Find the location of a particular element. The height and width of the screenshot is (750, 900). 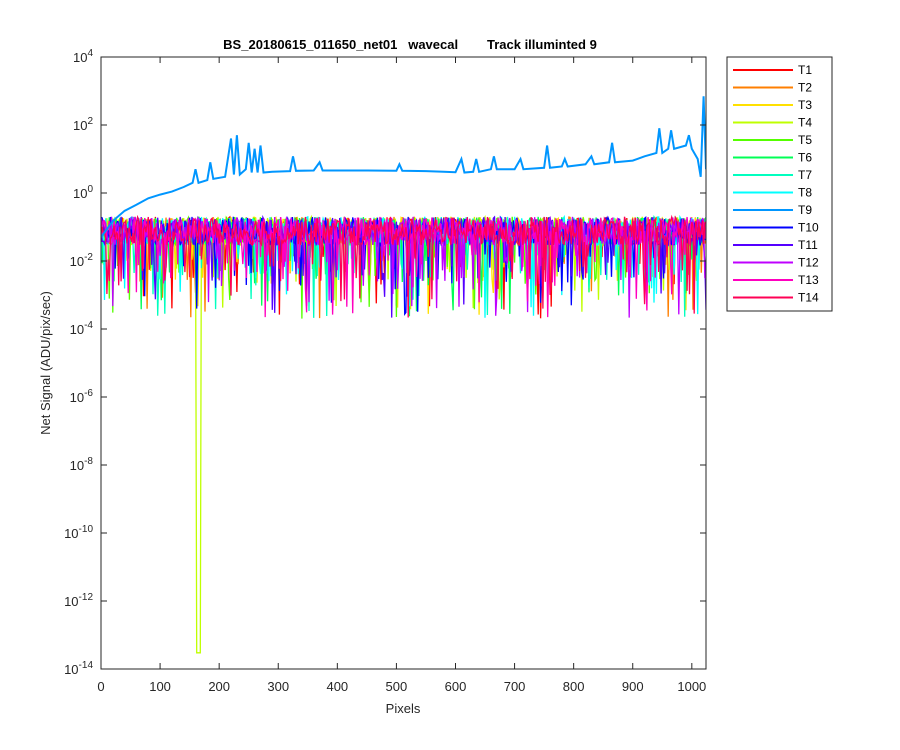

legend-label-t6: T6 is located at coordinates (805, 158).